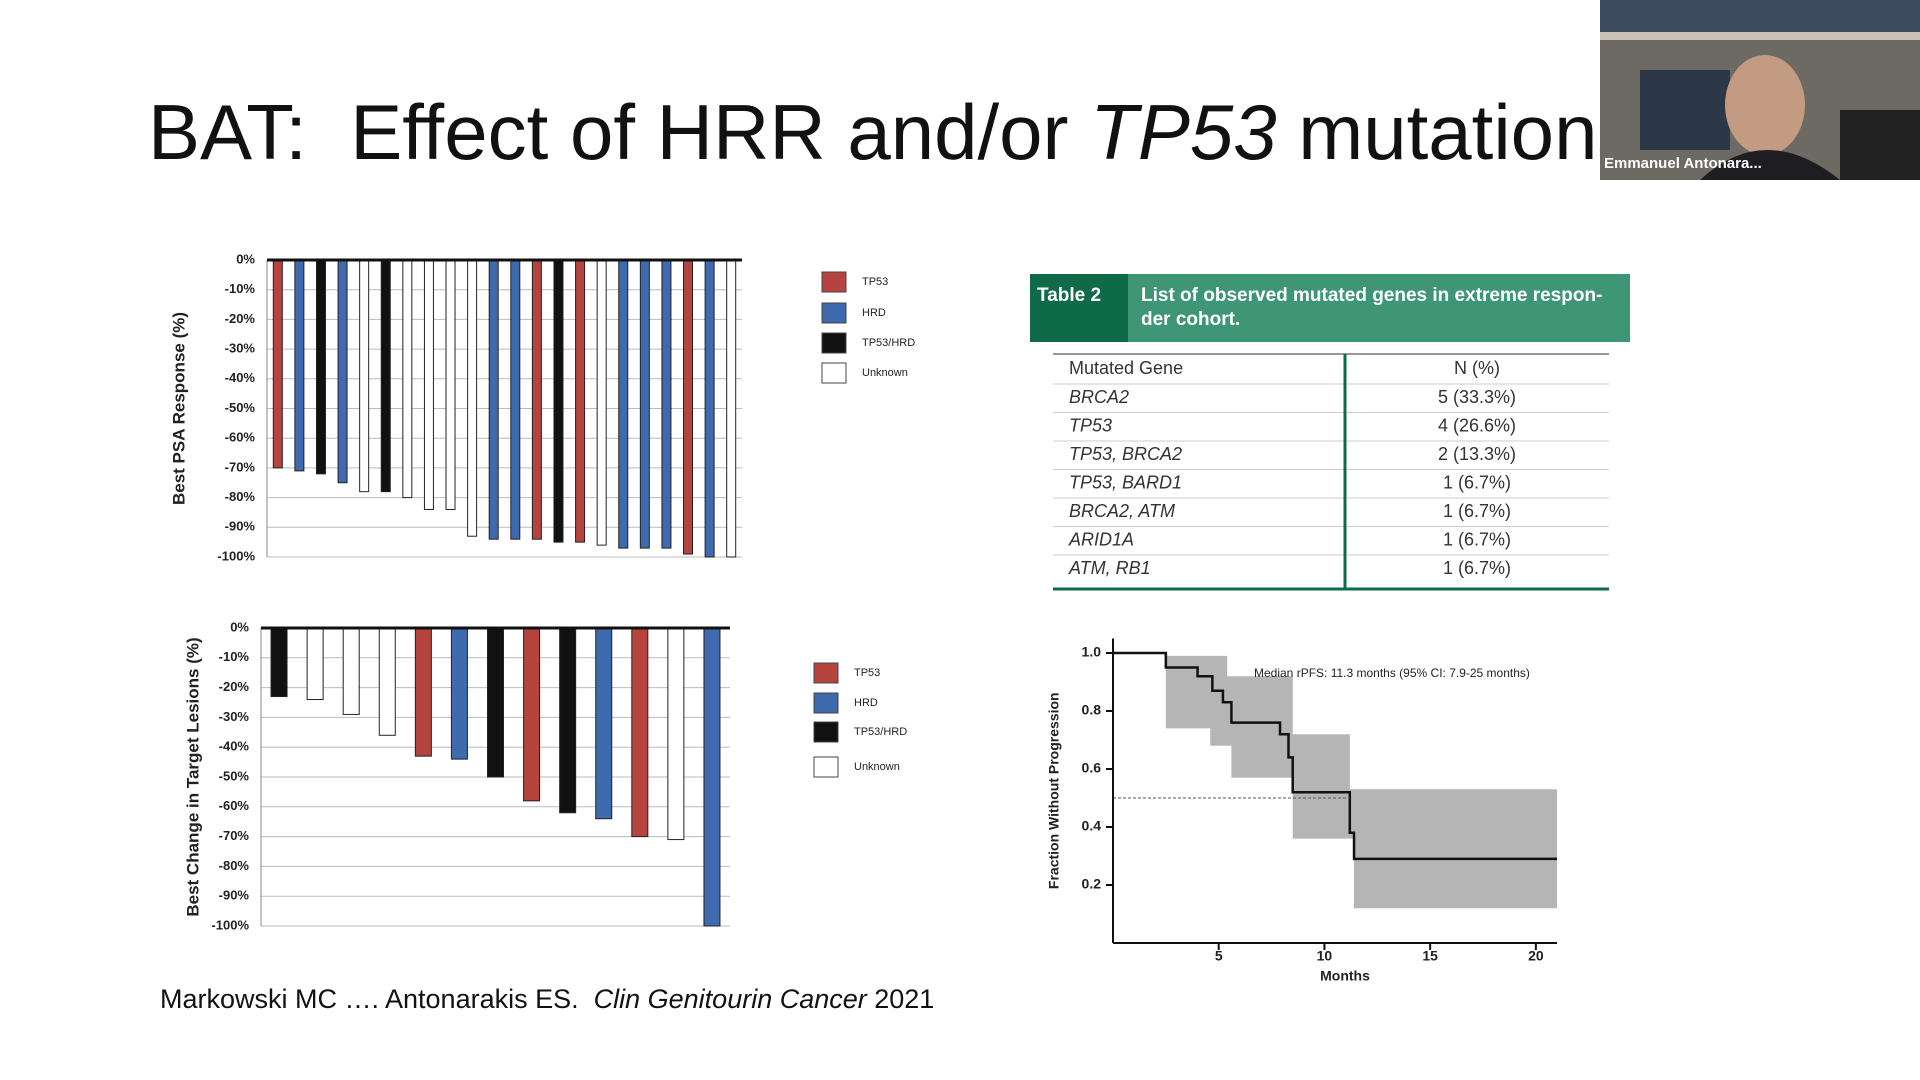 The image size is (1920, 1080). What do you see at coordinates (1069, 295) in the screenshot?
I see `table-label: Table 2` at bounding box center [1069, 295].